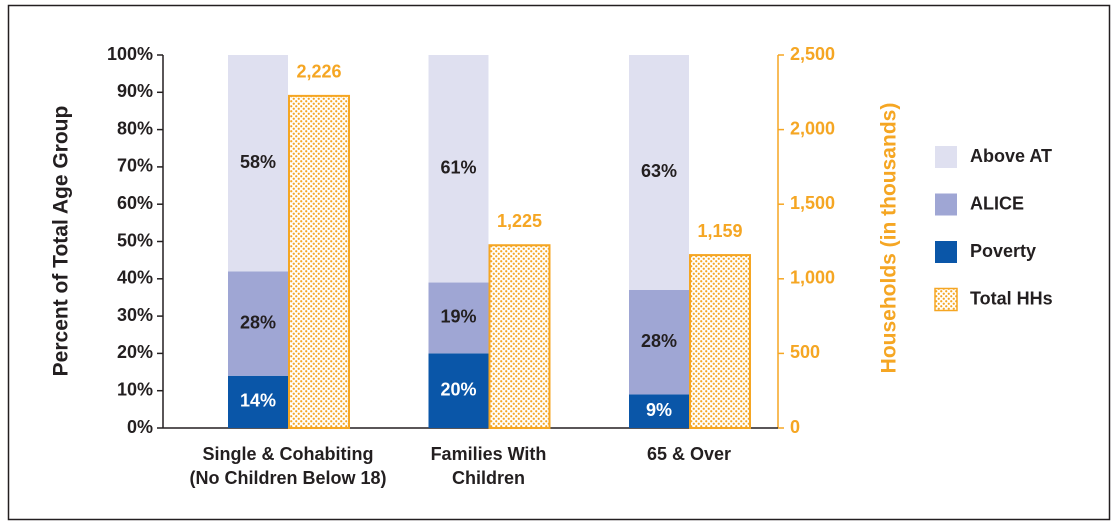 The width and height of the screenshot is (1118, 523). I want to click on y2-tick-label: 0, so click(795, 427).